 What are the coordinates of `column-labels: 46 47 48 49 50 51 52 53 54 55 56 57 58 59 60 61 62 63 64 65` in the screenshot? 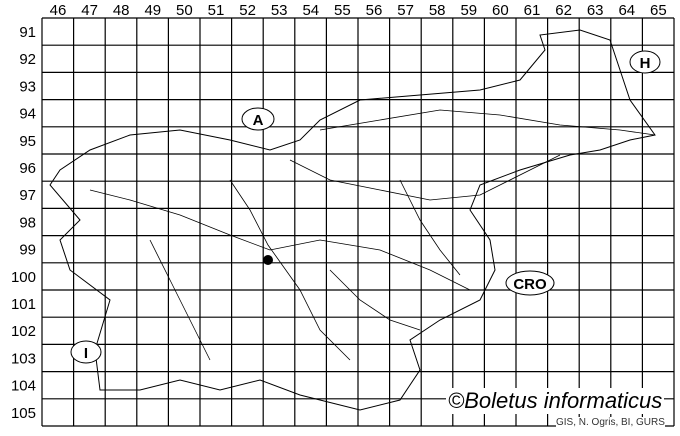 It's located at (358, 10).